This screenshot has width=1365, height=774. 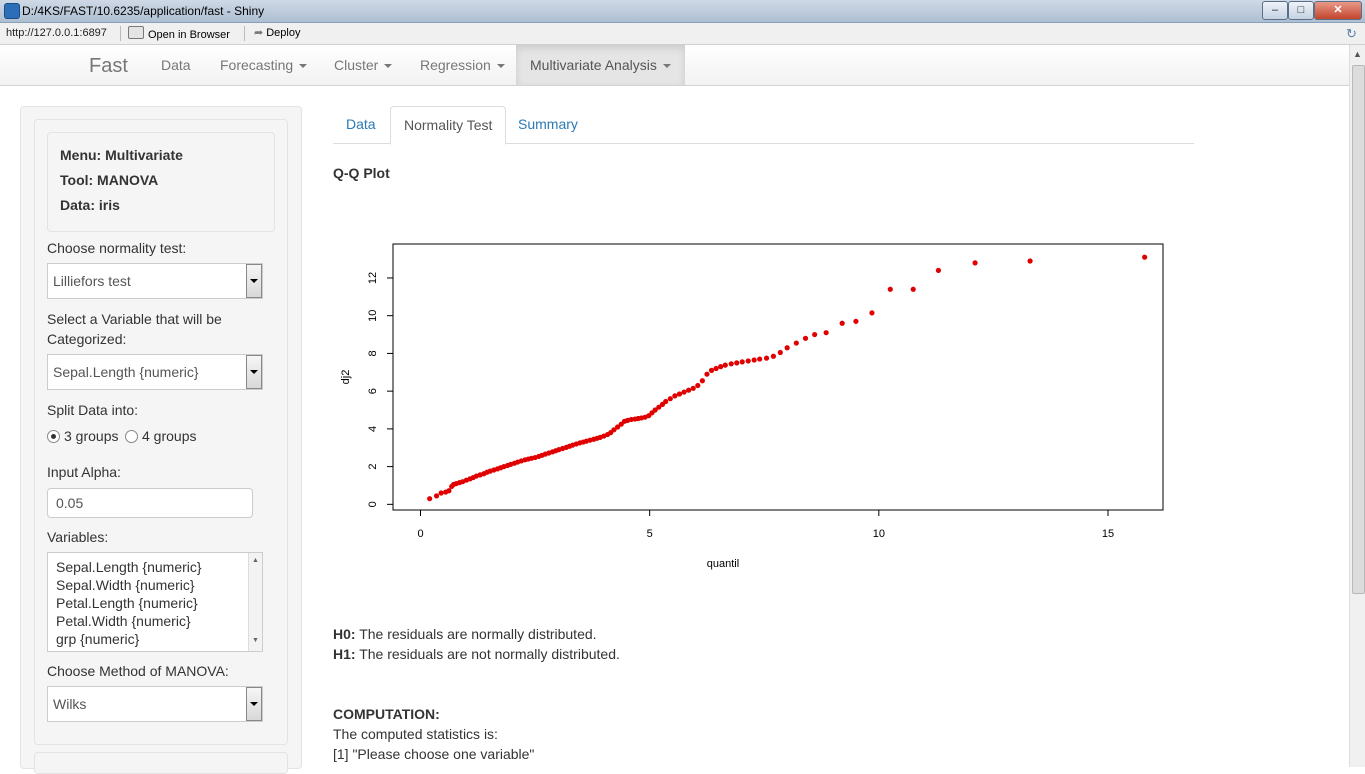 I want to click on page-scrollbar: ▲, so click(x=1357, y=406).